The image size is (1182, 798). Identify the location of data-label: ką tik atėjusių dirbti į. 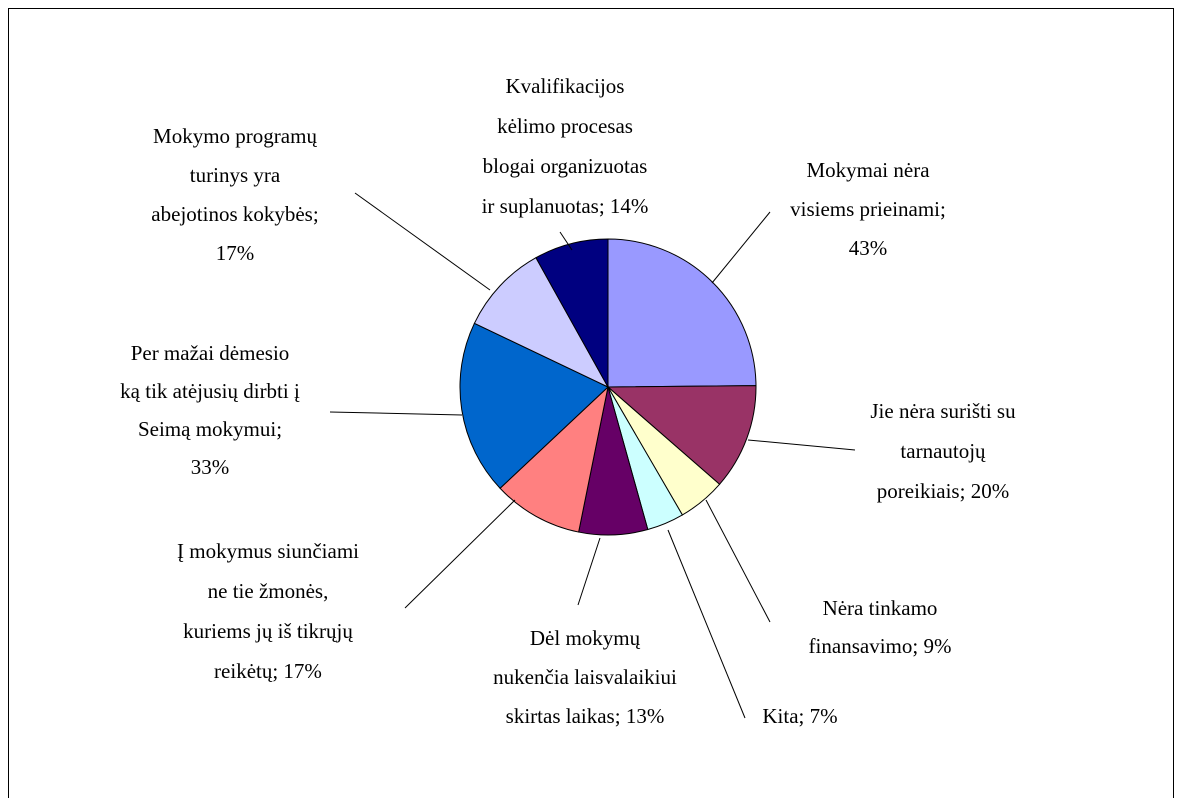
(210, 391).